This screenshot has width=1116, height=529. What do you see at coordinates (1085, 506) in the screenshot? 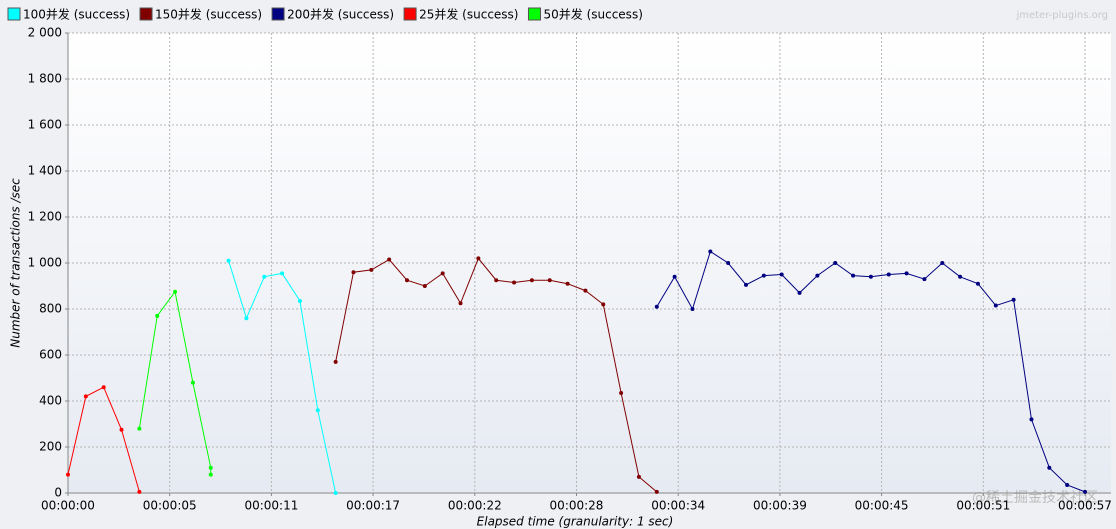
I see `x-tick-label: 00:00:57` at bounding box center [1085, 506].